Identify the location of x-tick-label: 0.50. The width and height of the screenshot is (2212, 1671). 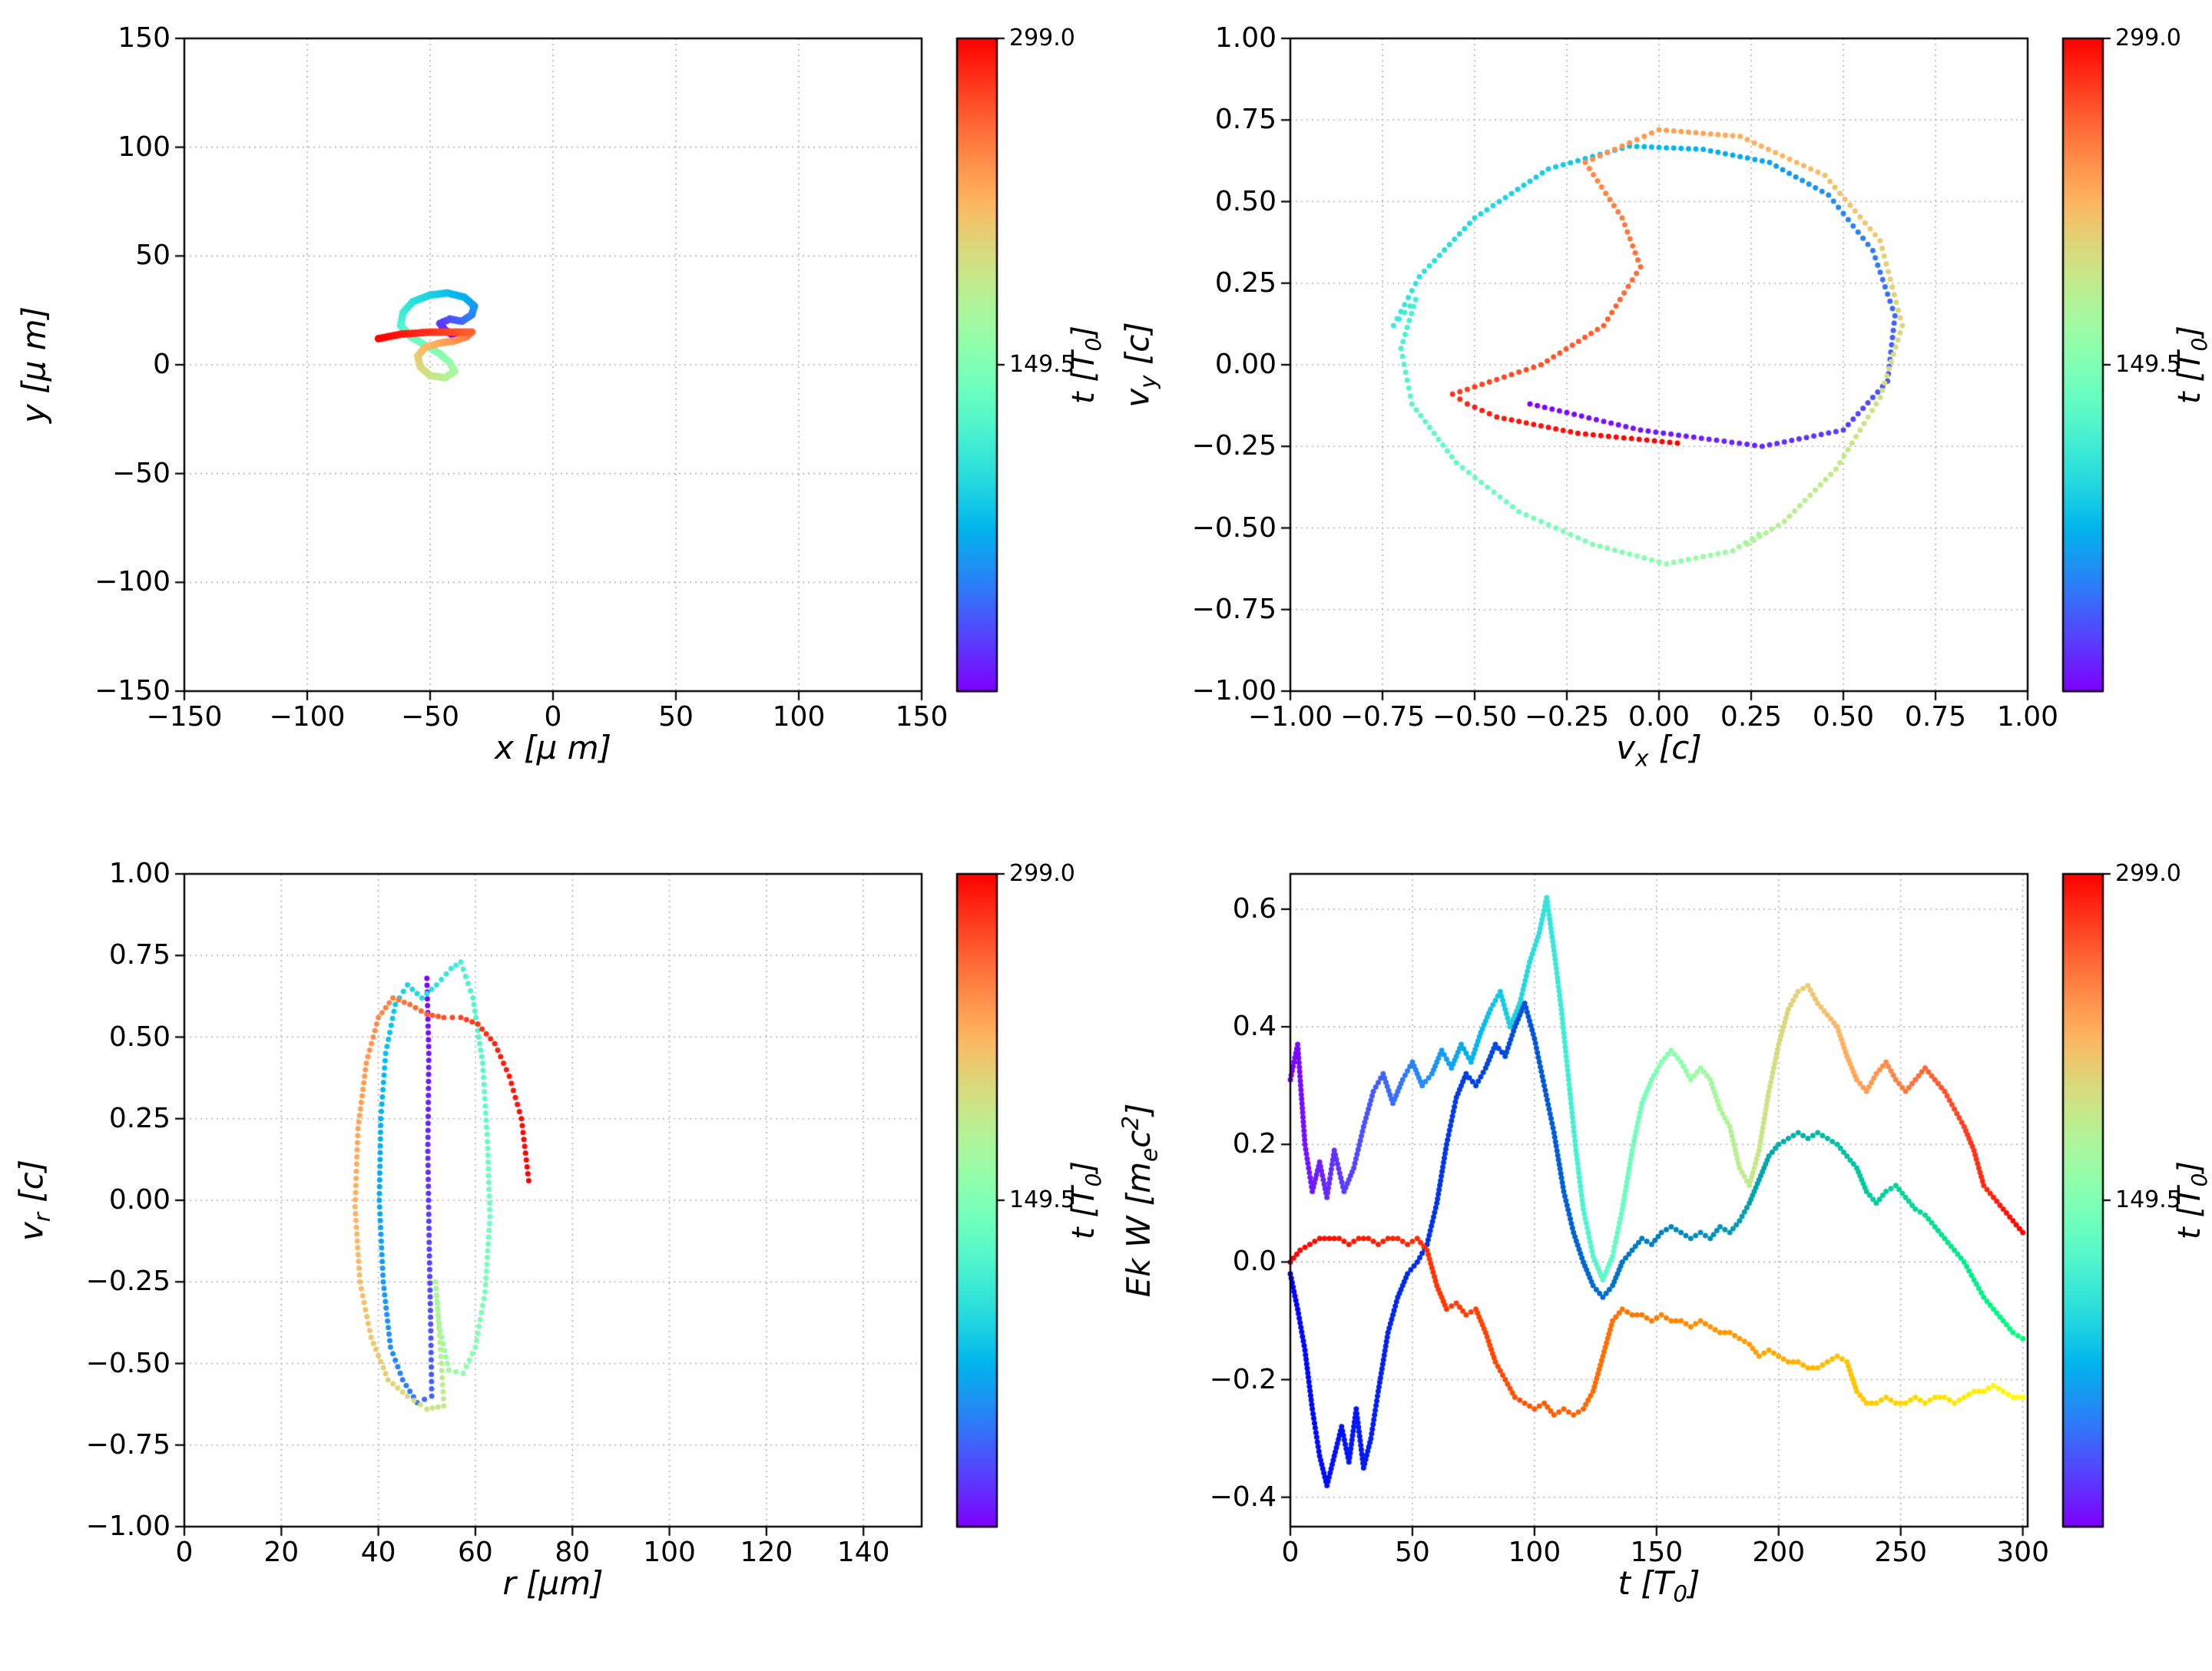
(1844, 717).